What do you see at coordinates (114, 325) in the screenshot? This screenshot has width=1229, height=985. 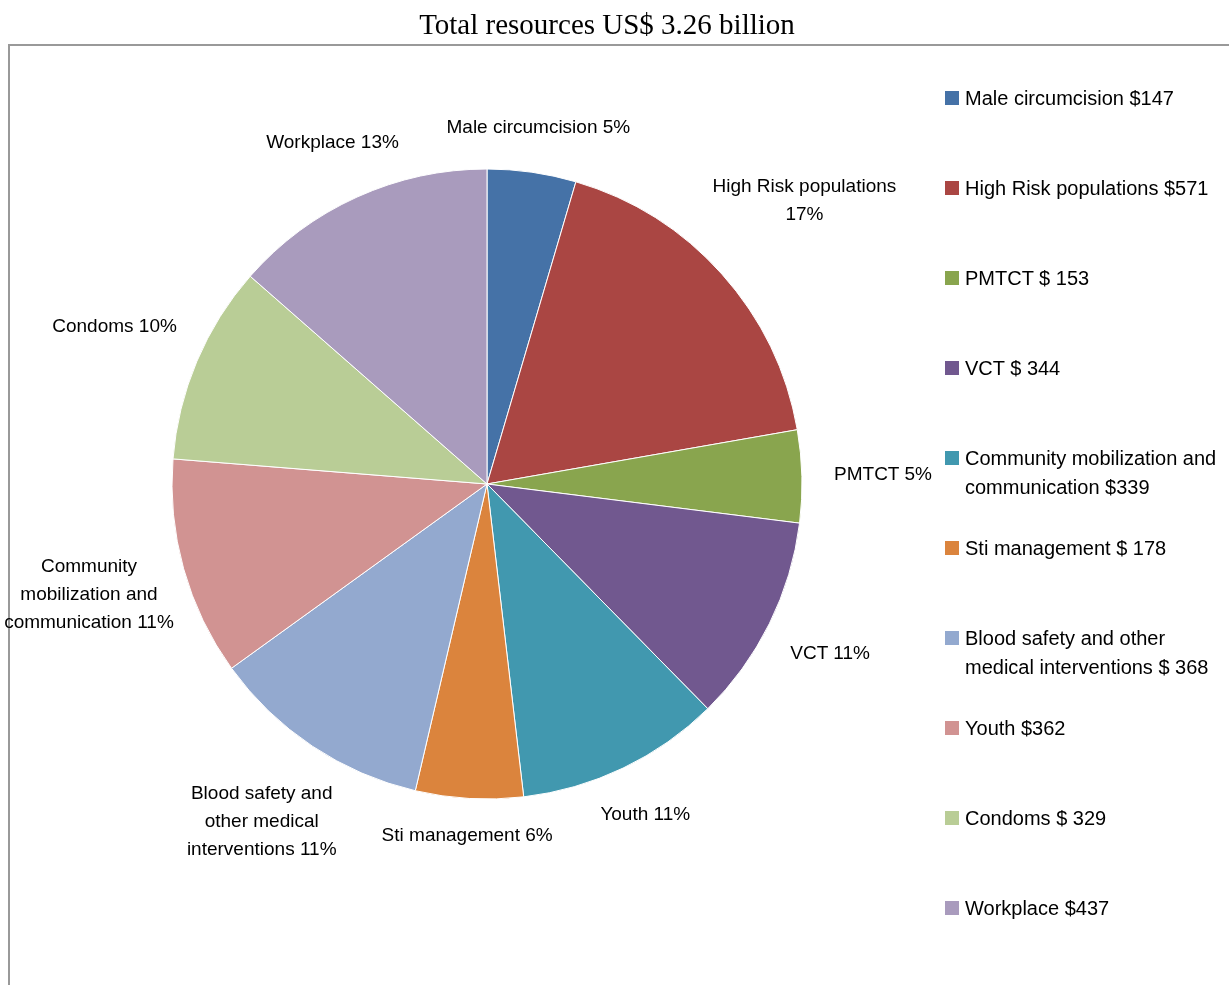 I see `data-label: Condoms 10%` at bounding box center [114, 325].